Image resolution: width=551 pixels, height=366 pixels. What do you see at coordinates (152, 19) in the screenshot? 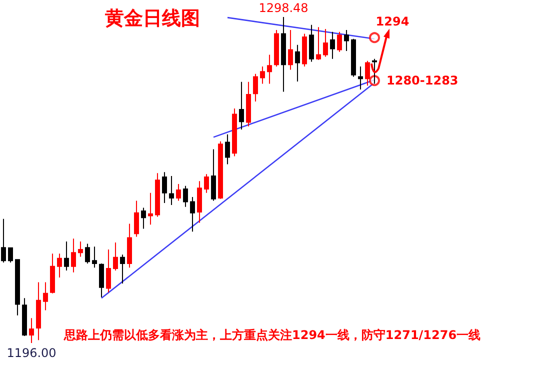
I see `chart-title: 黄金日线图` at bounding box center [152, 19].